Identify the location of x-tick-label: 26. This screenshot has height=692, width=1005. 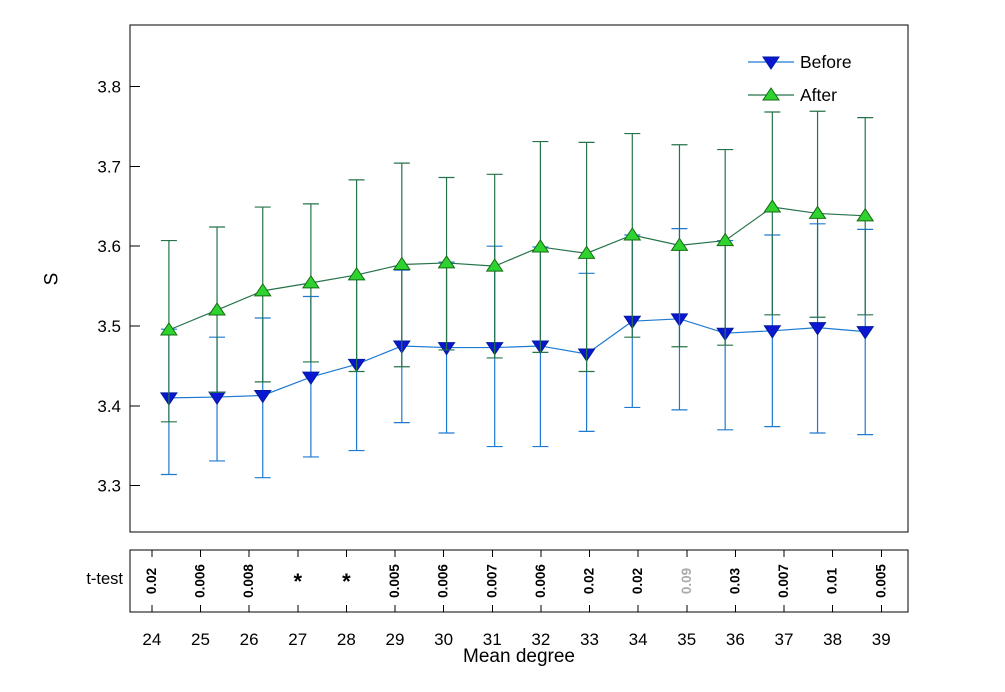
(249, 639).